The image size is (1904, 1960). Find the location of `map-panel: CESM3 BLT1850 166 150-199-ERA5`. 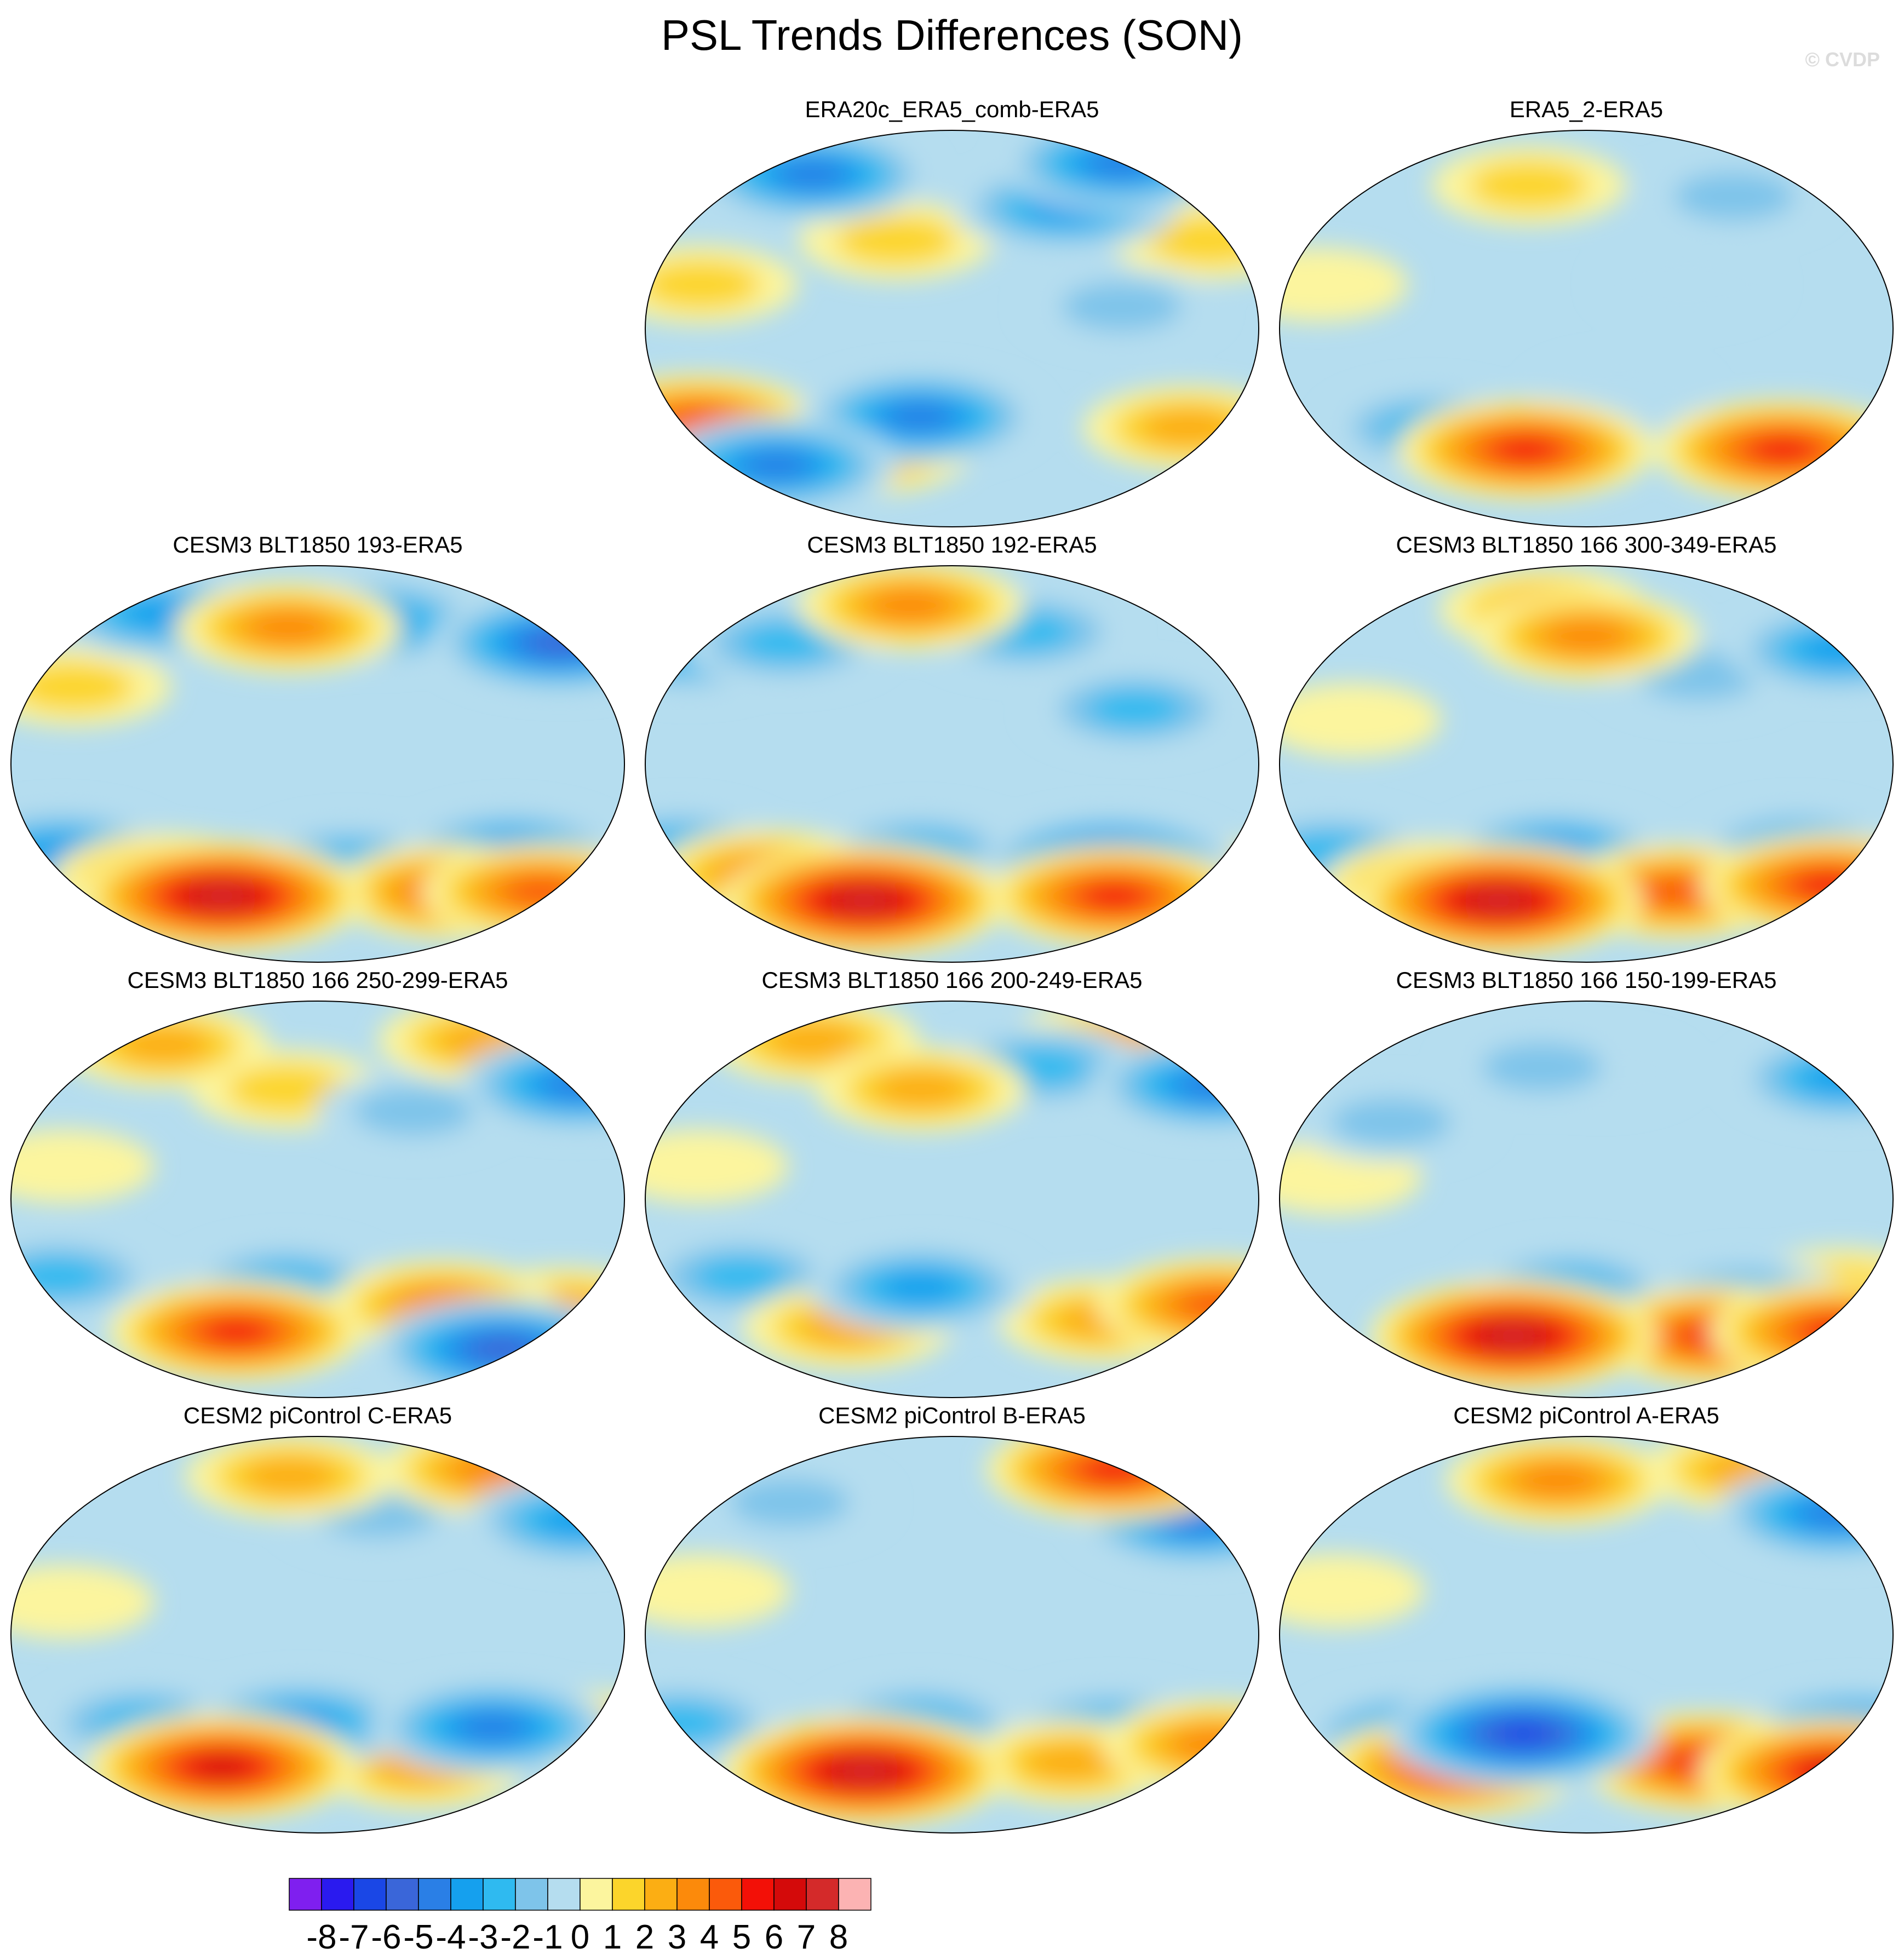

map-panel: CESM3 BLT1850 166 150-199-ERA5 is located at coordinates (1586, 1183).